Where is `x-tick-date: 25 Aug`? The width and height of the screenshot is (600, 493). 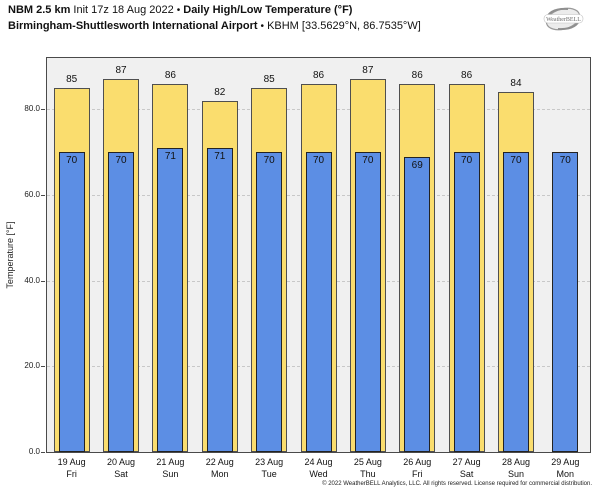
x-tick-date: 25 Aug is located at coordinates (367, 462).